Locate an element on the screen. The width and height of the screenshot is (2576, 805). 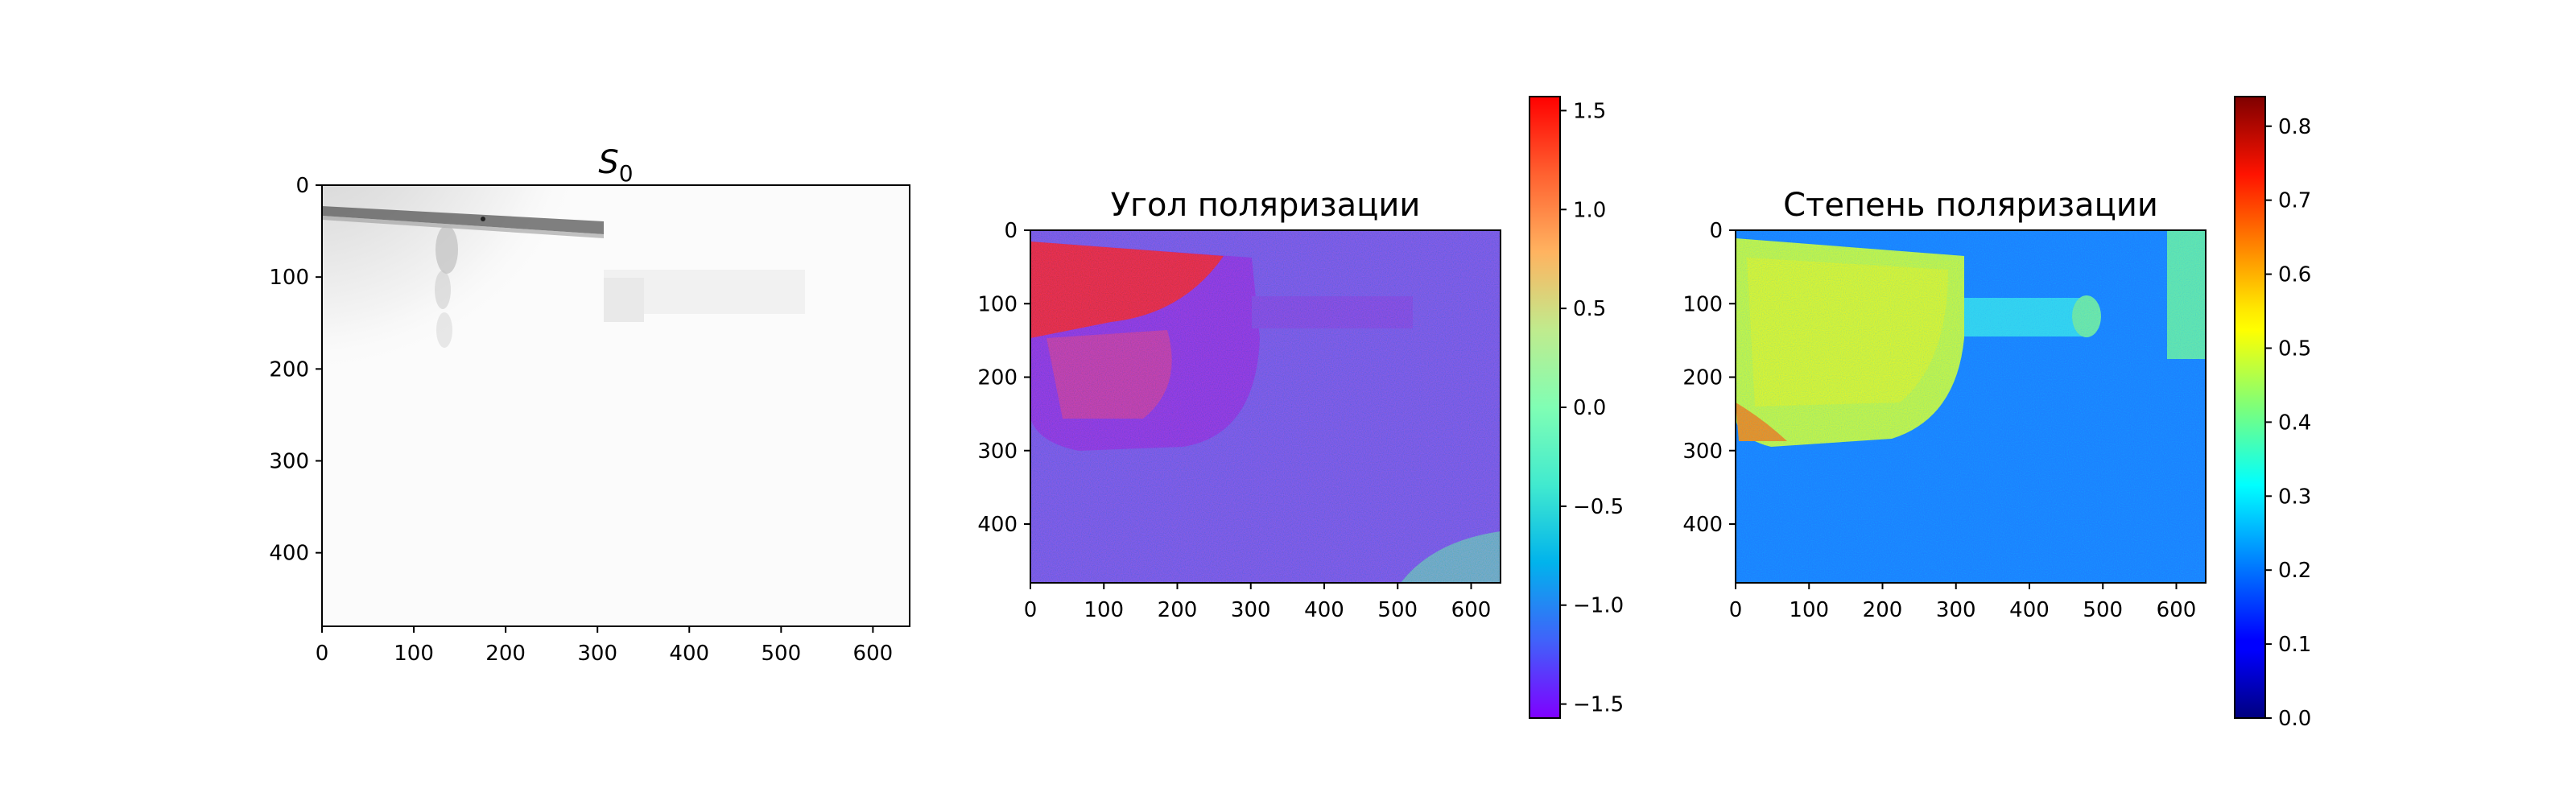
degree-colorbar-ticks: 0.0 0.1 0.2 0.3 0.4 0.5 0.6 0.7 0.8 is located at coordinates (2288, 423).